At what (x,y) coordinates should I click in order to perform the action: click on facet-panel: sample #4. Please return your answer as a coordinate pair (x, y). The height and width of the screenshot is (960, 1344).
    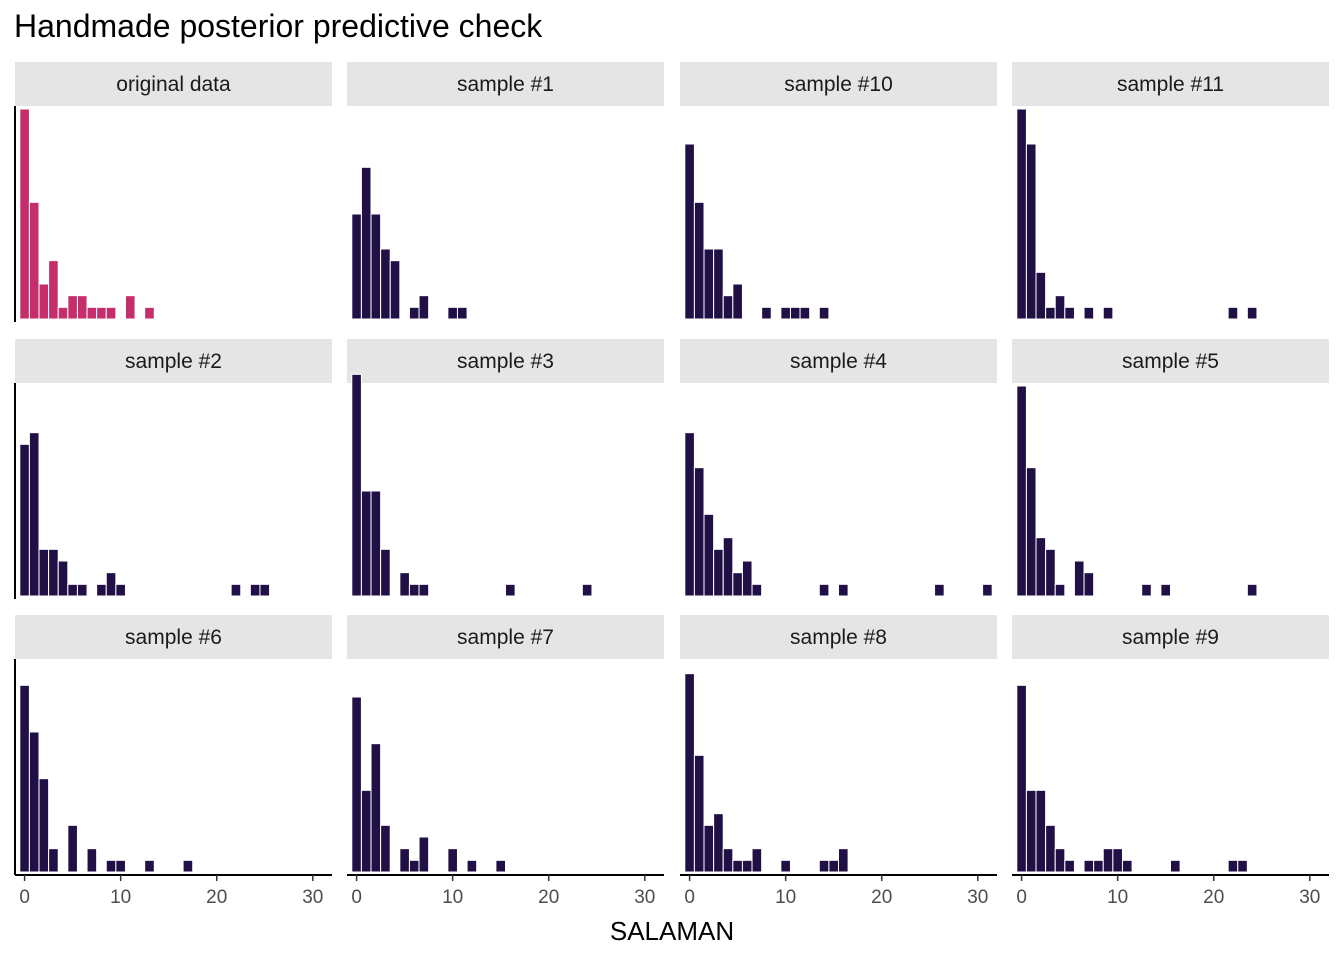
    Looking at the image, I should click on (838, 468).